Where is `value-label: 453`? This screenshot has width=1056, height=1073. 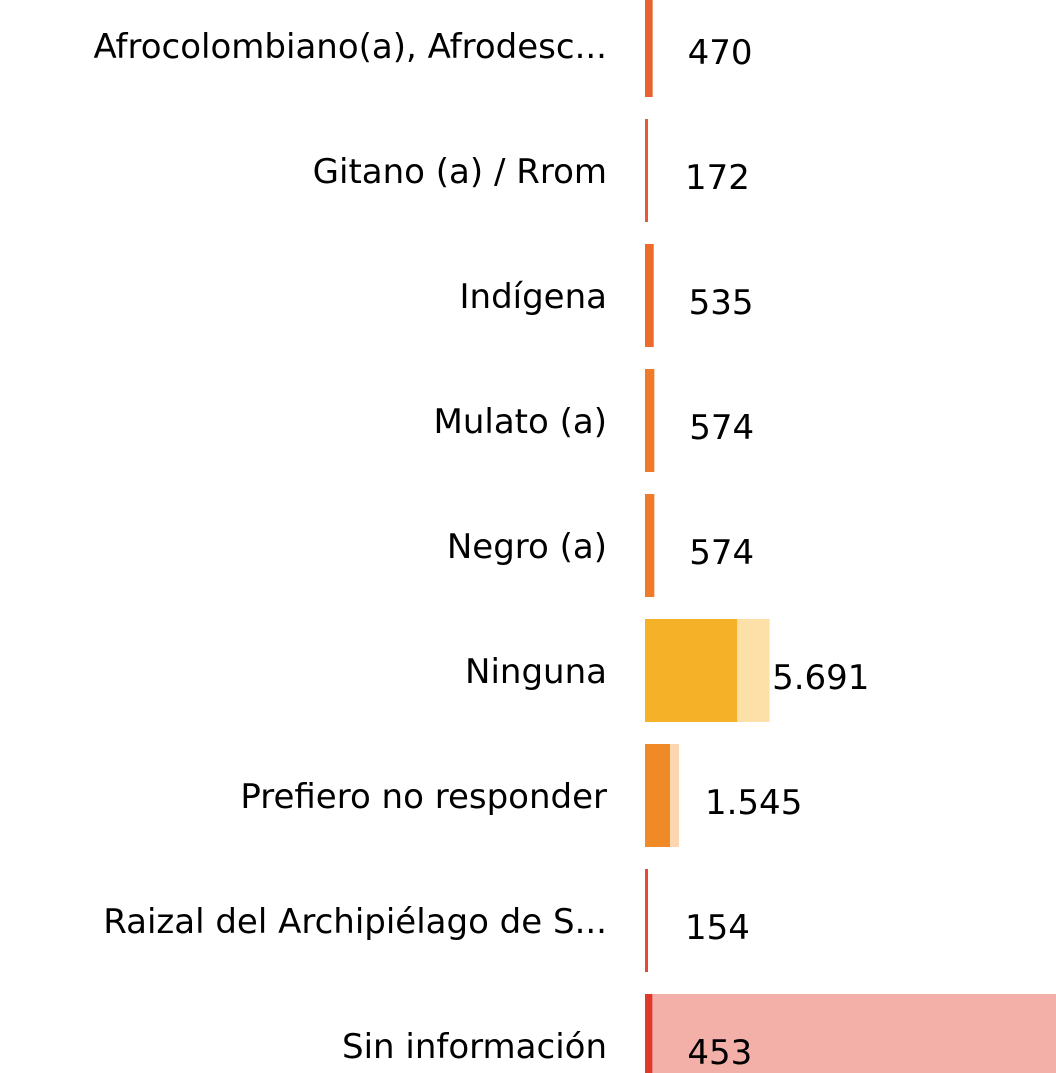
value-label: 453 is located at coordinates (719, 1053).